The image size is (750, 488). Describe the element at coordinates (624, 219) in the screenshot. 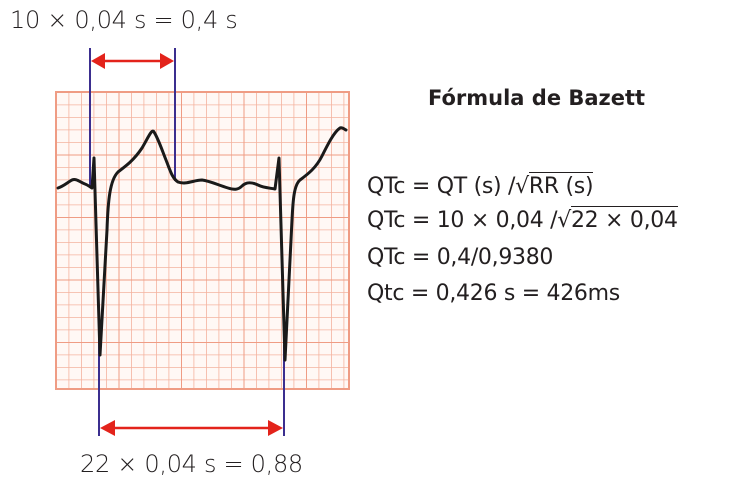

I see `formula-line-2-radicand: 22 × 0,04` at that location.